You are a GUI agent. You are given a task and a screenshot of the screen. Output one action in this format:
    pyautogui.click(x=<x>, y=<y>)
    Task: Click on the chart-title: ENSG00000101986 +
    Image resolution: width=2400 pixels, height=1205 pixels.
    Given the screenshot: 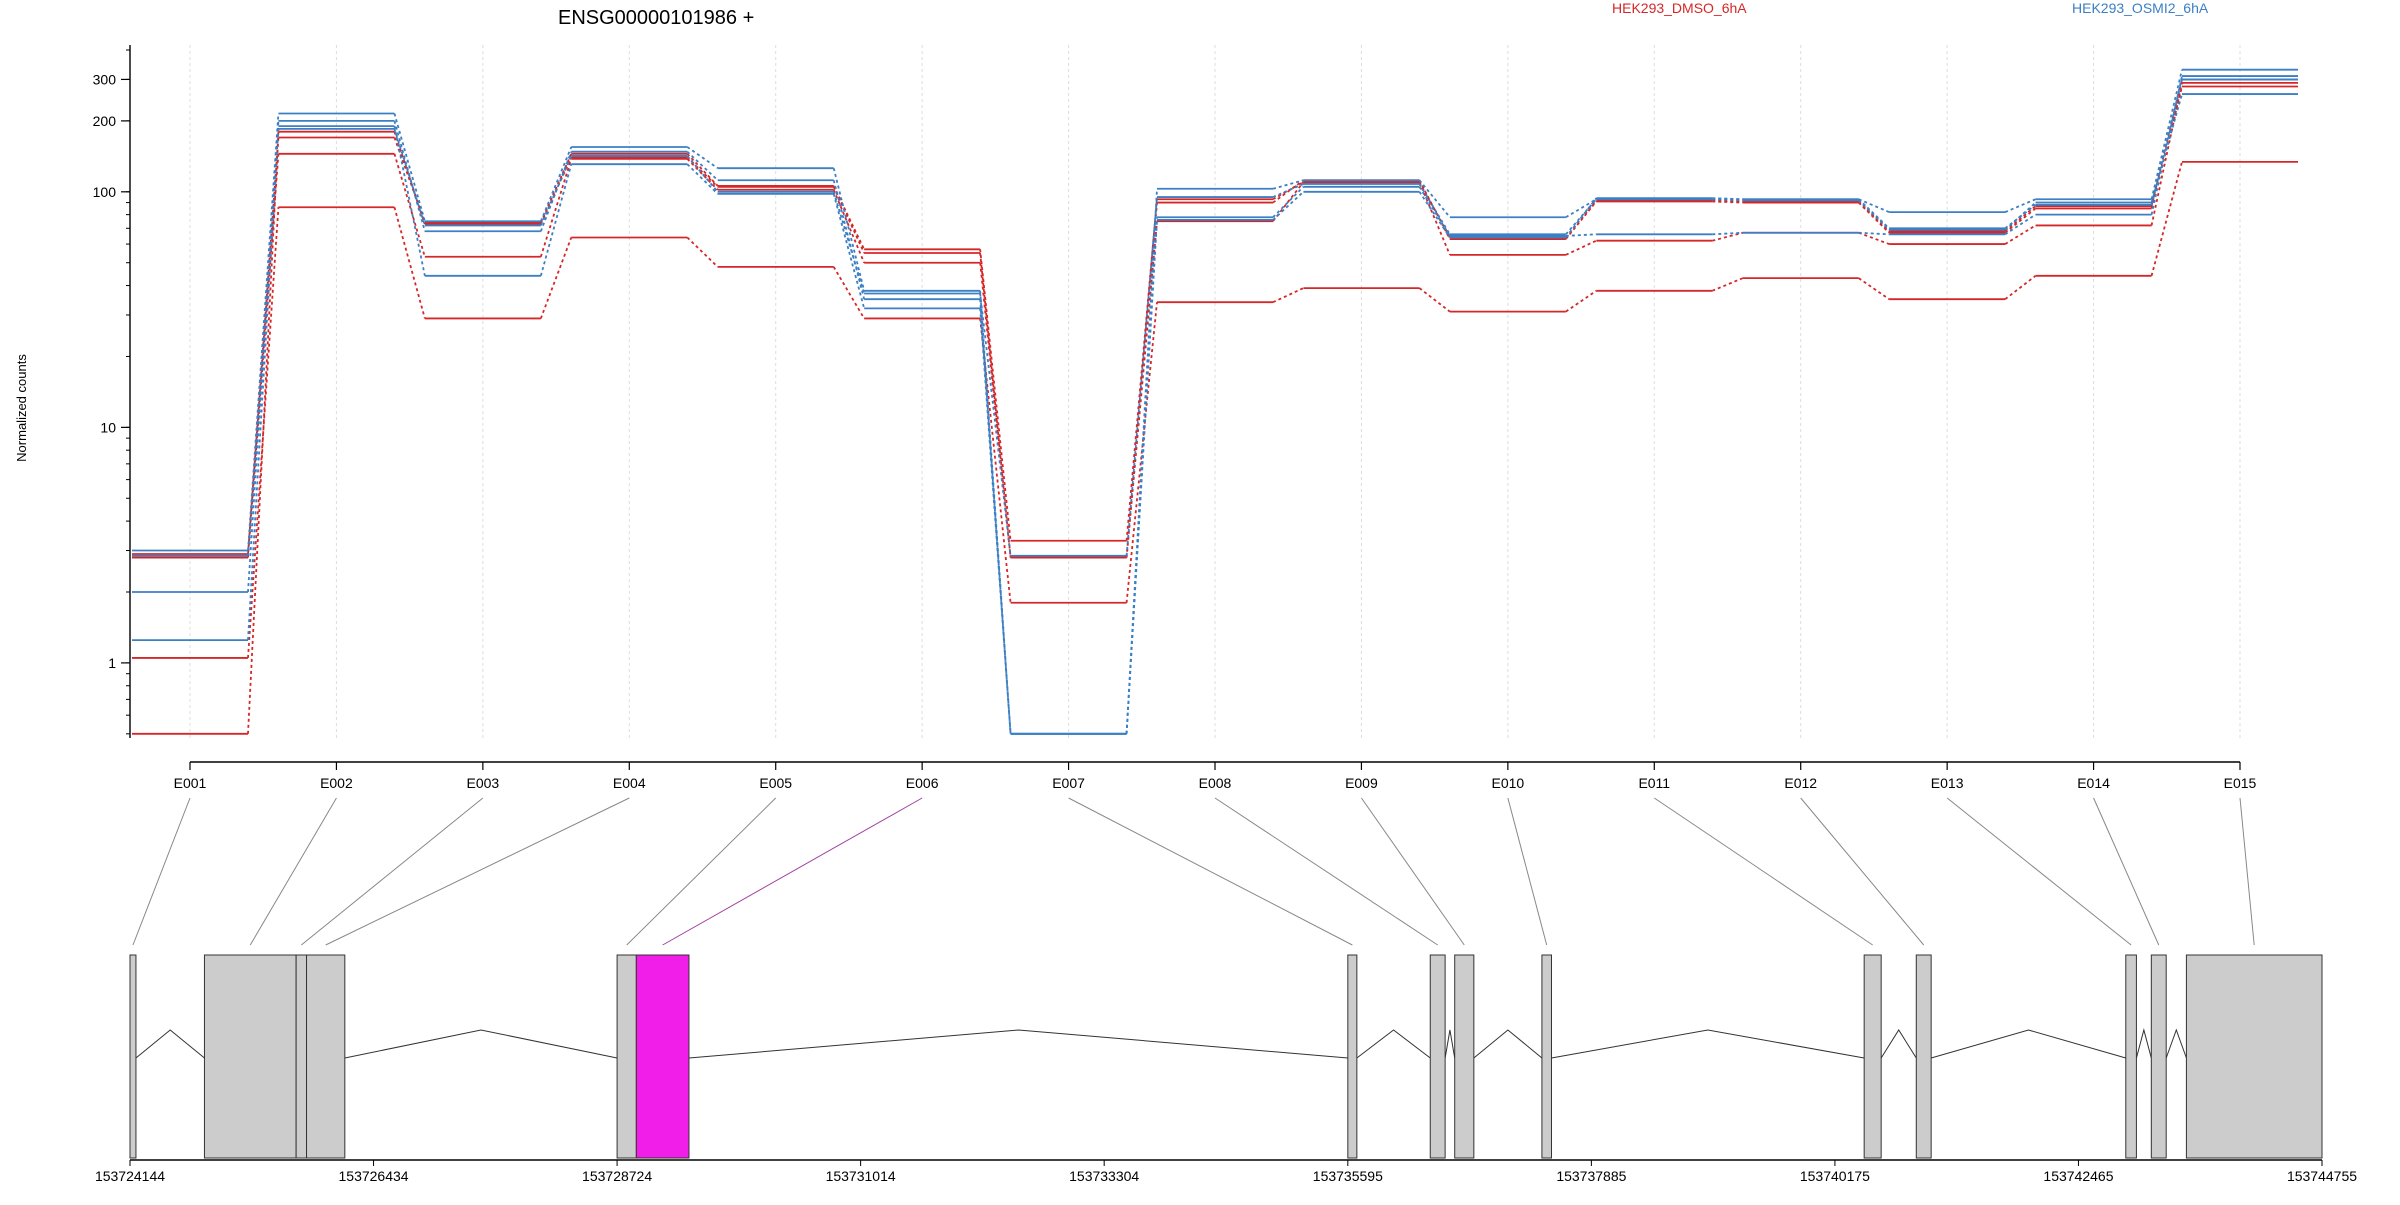 What is the action you would take?
    pyautogui.click(x=656, y=18)
    